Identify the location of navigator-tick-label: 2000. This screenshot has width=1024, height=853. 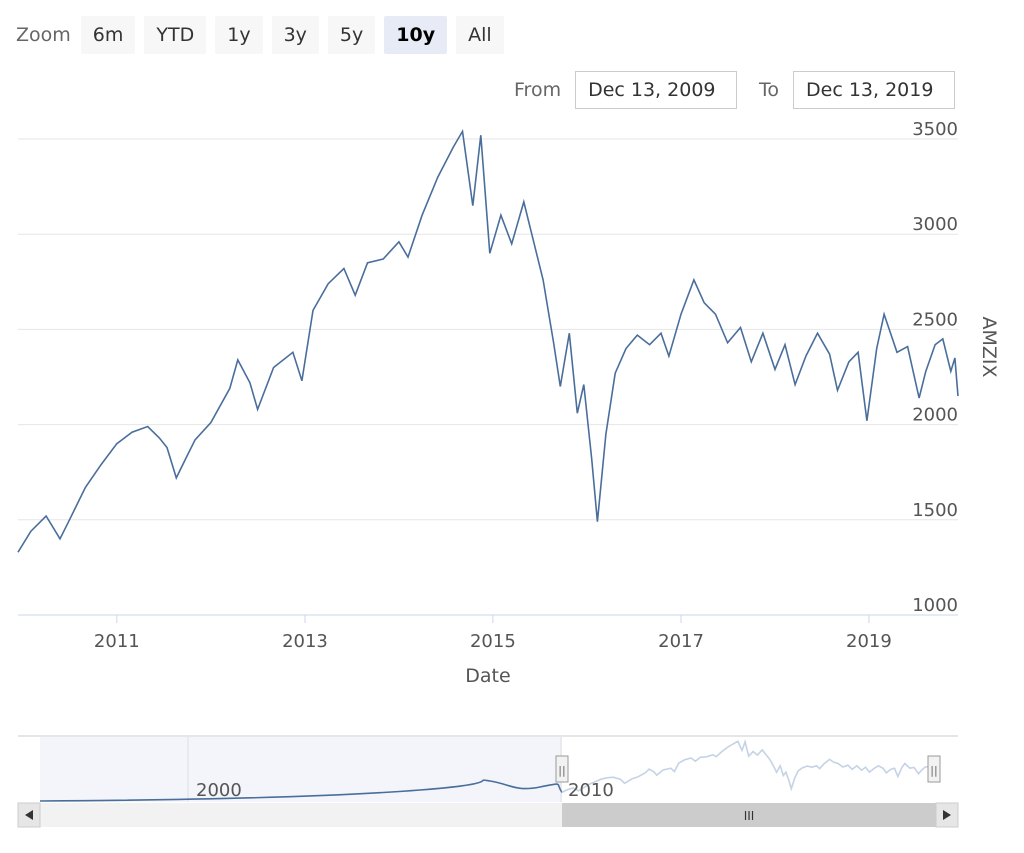
(219, 790).